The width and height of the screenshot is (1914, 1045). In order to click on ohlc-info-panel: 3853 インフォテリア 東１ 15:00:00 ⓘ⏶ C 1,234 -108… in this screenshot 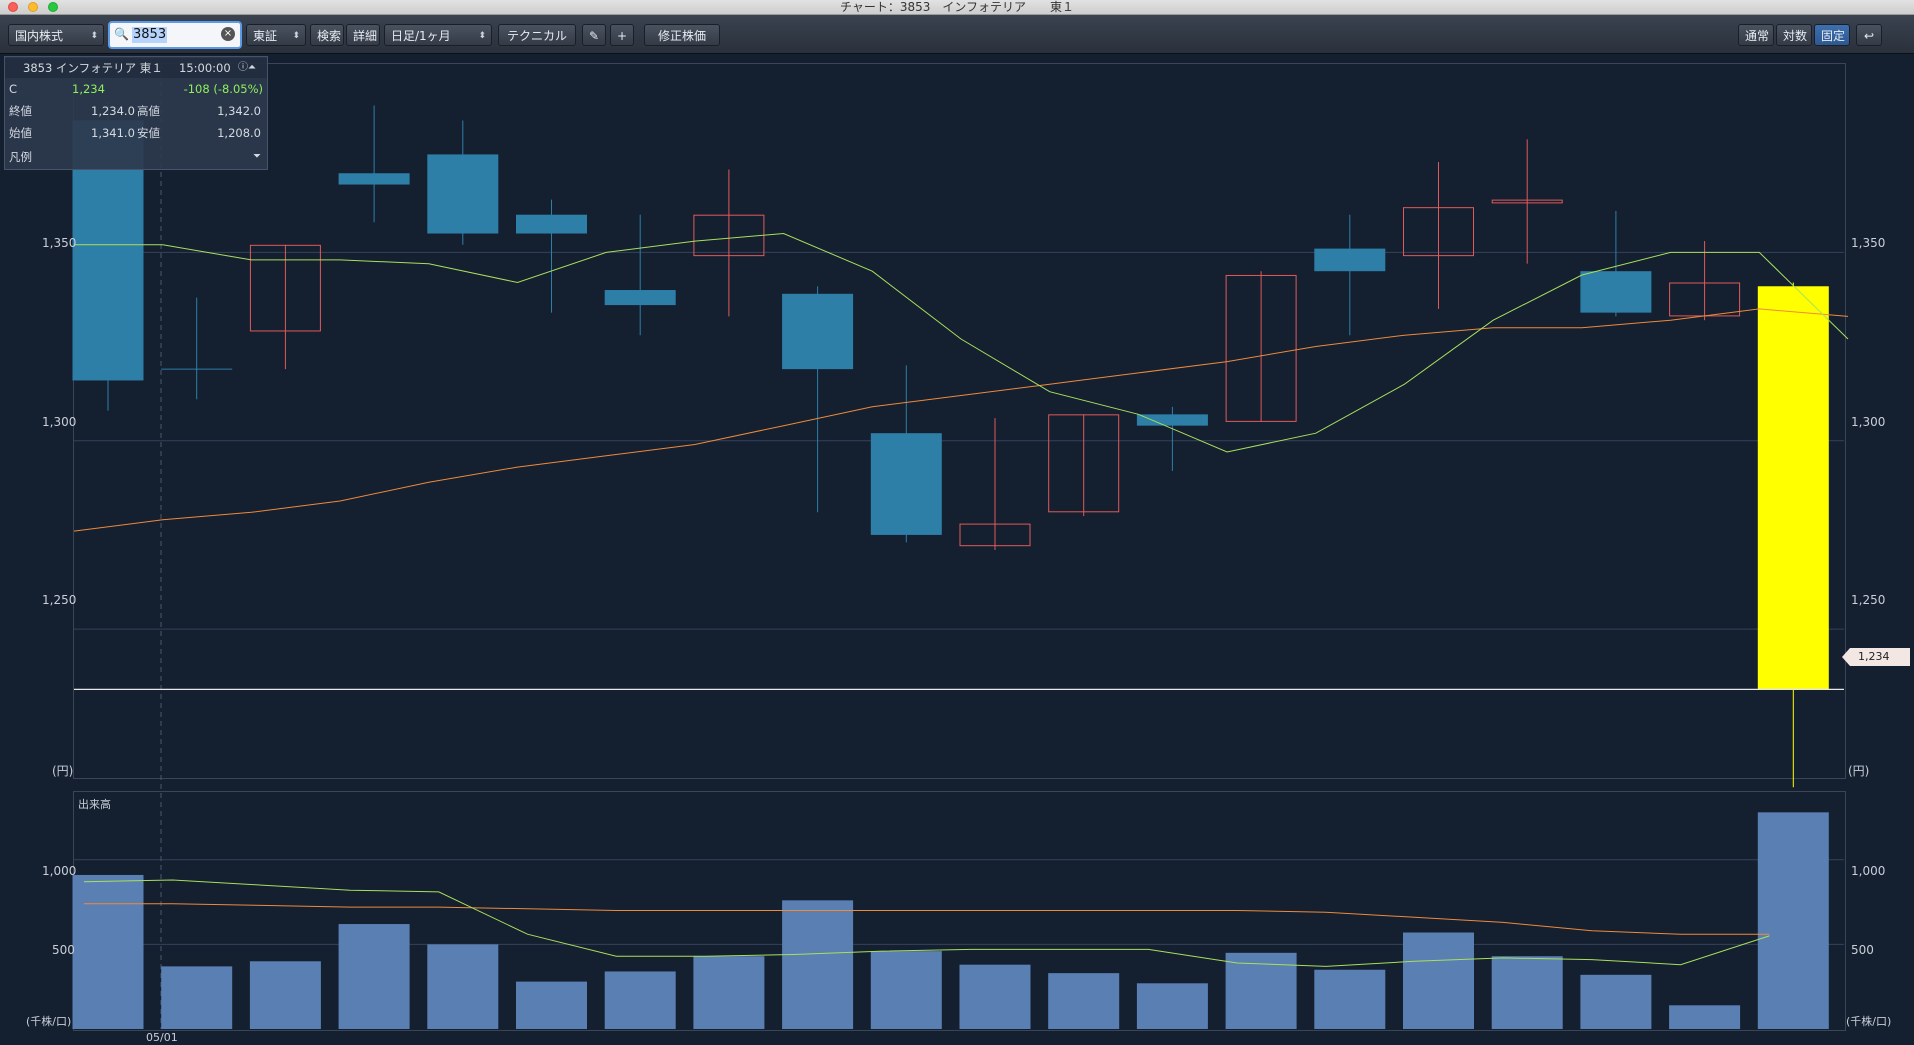, I will do `click(136, 113)`.